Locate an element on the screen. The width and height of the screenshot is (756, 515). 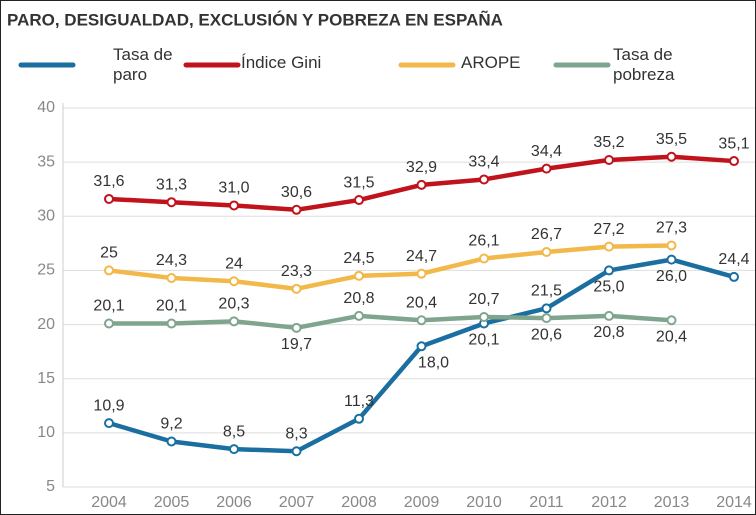
data-label: 25 is located at coordinates (109, 253).